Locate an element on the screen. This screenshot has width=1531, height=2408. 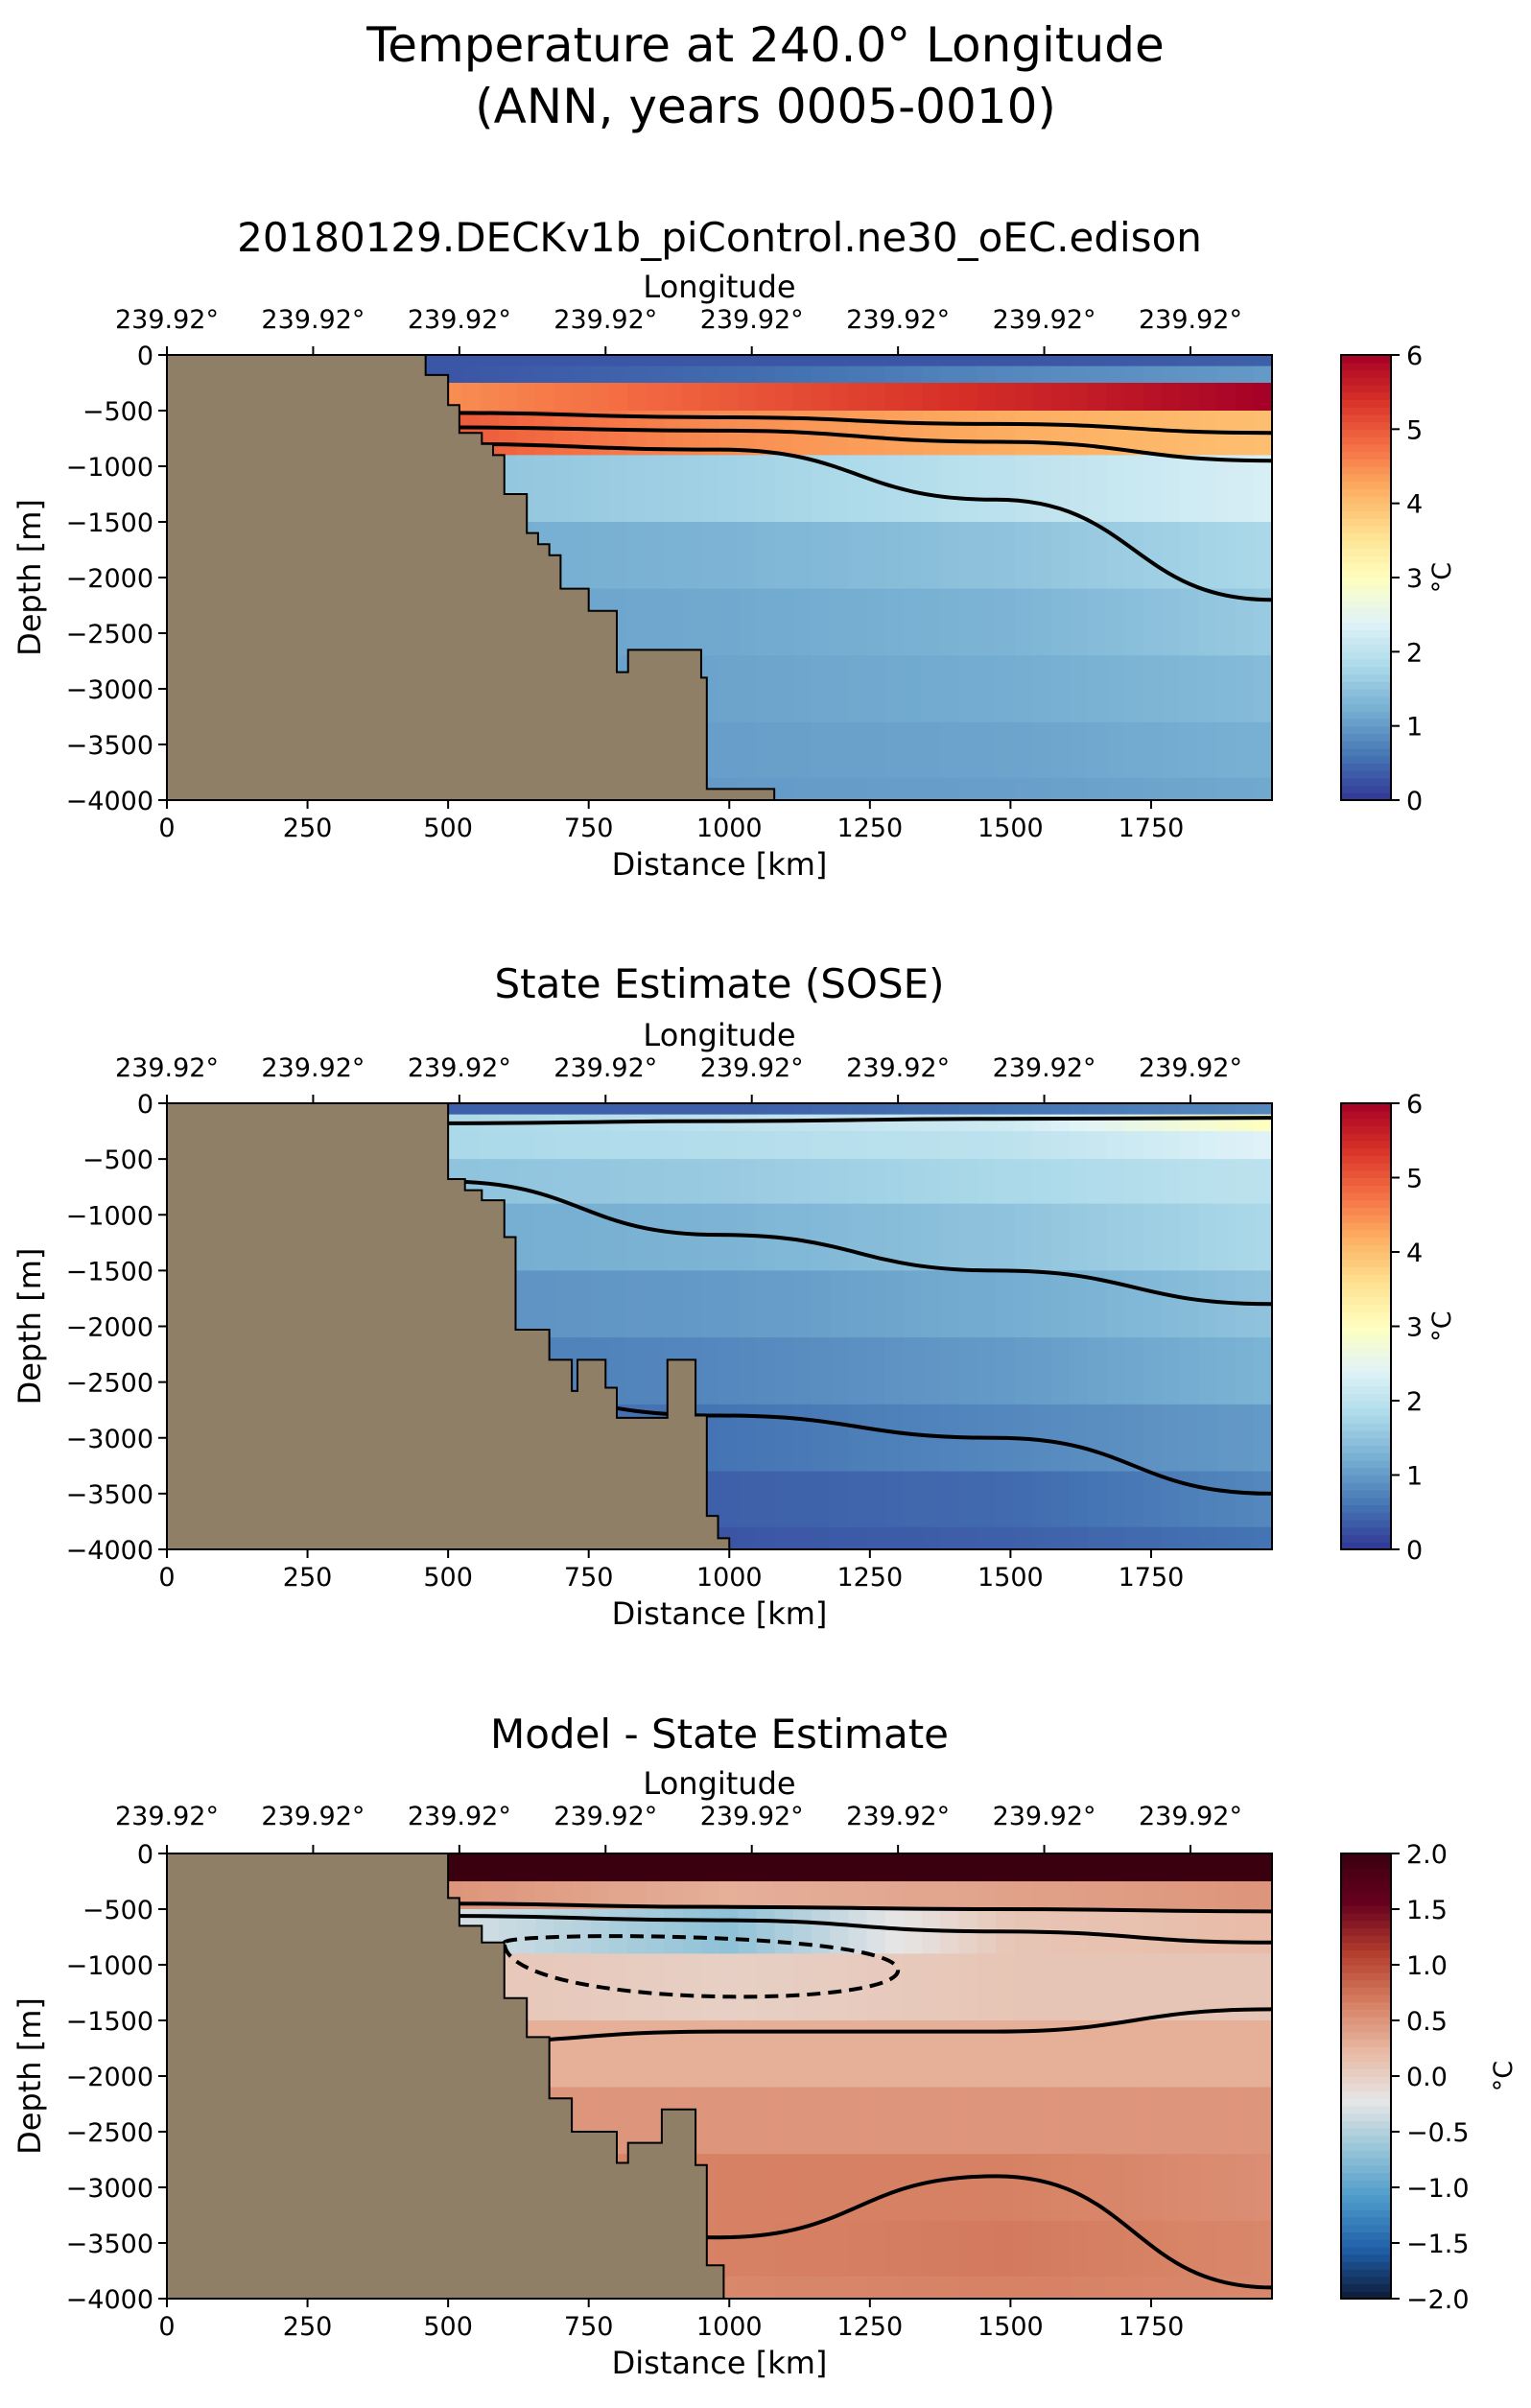
colorbar-tick-label: 0.5 is located at coordinates (1427, 2022).